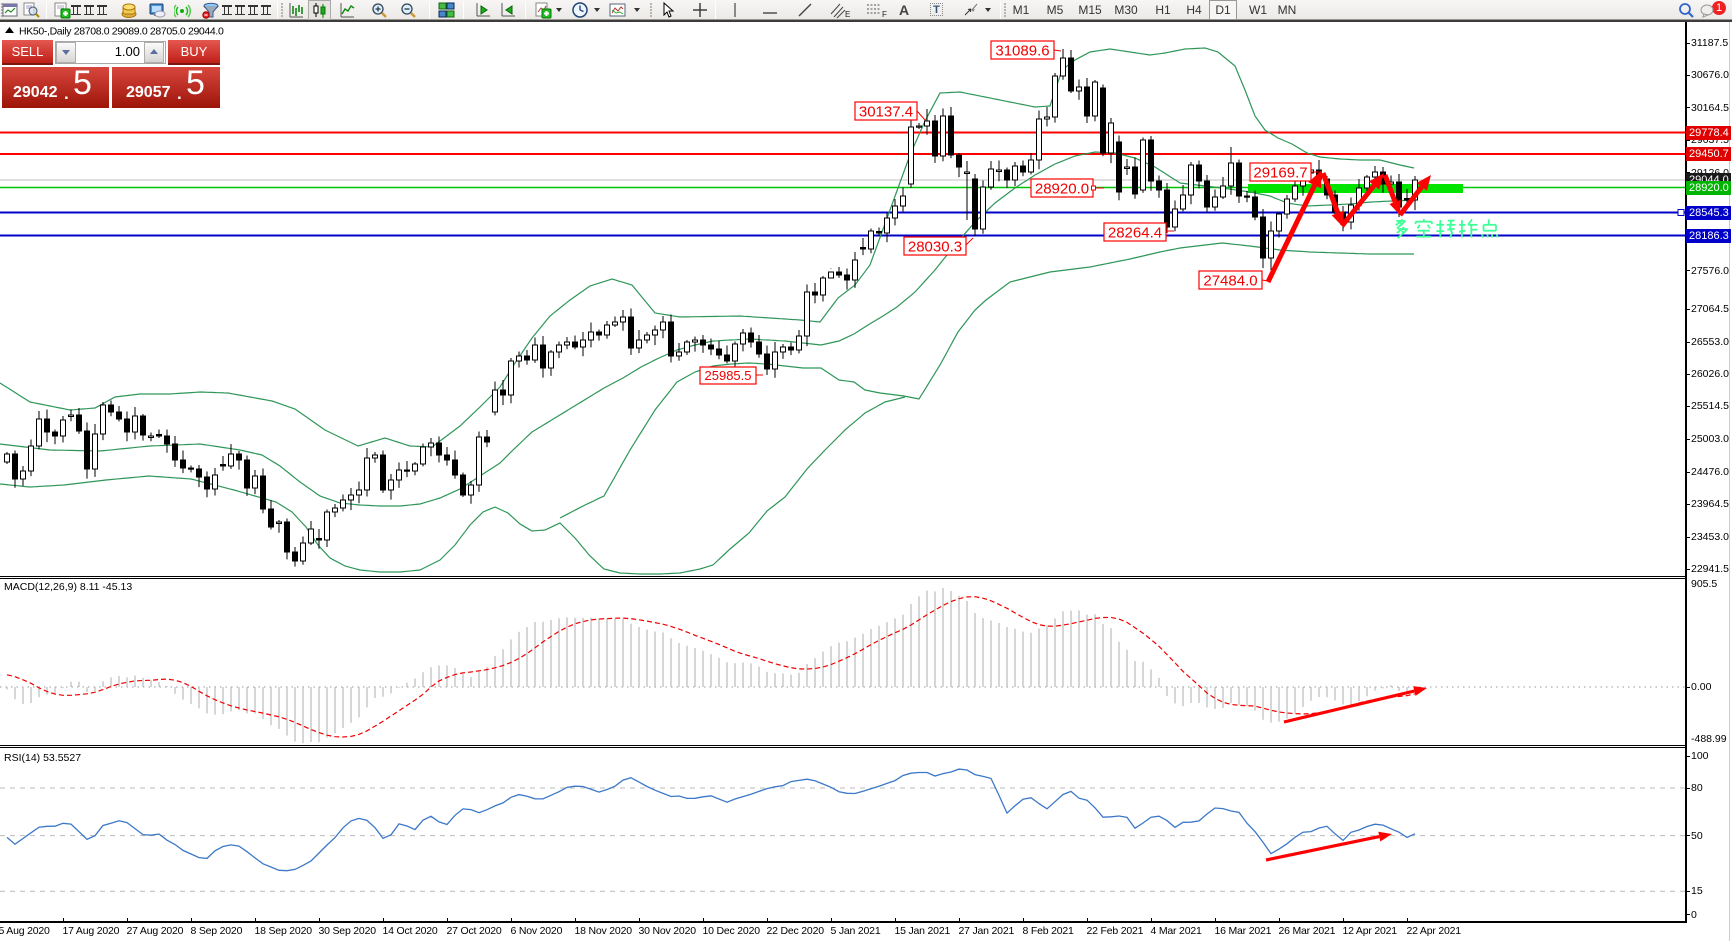  What do you see at coordinates (1135, 232) in the screenshot?
I see `svg-text: 28264.4` at bounding box center [1135, 232].